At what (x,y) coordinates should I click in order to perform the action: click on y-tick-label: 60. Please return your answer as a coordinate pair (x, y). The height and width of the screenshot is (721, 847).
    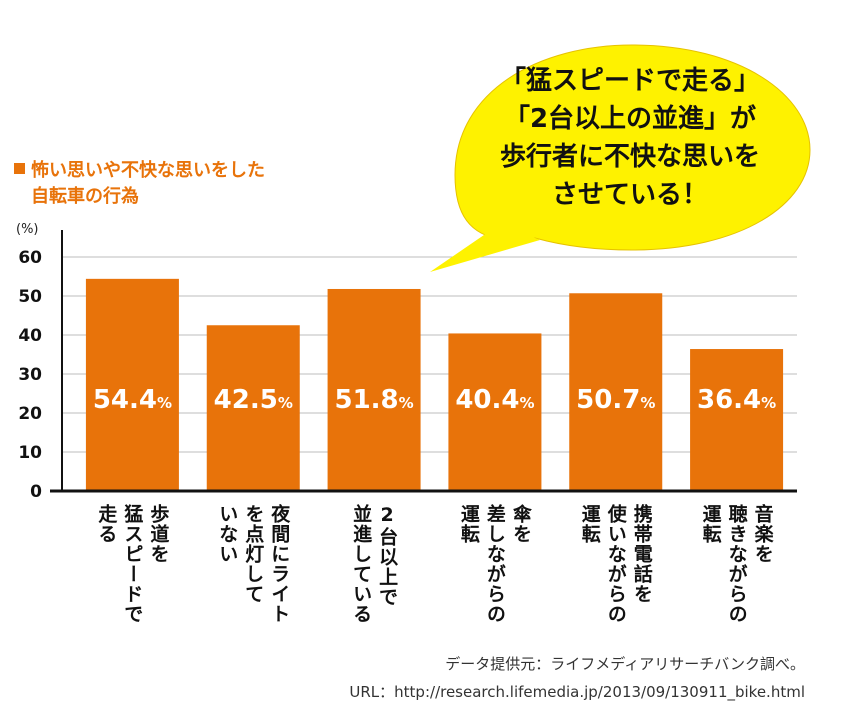
    Looking at the image, I should click on (30, 258).